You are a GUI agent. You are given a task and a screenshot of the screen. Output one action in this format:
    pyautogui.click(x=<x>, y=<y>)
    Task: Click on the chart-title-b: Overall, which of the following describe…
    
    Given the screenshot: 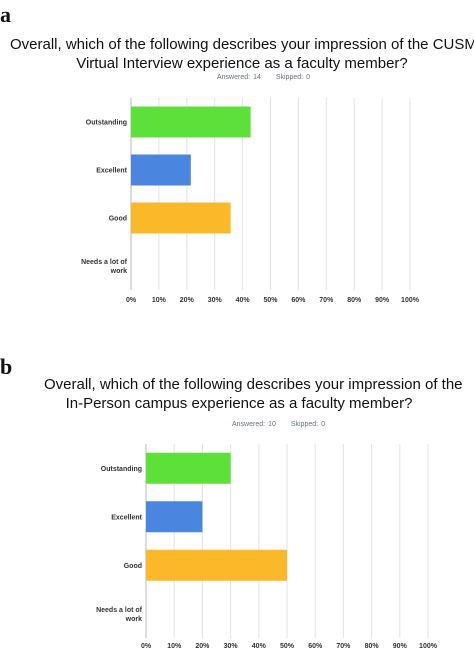 What is the action you would take?
    pyautogui.click(x=253, y=394)
    